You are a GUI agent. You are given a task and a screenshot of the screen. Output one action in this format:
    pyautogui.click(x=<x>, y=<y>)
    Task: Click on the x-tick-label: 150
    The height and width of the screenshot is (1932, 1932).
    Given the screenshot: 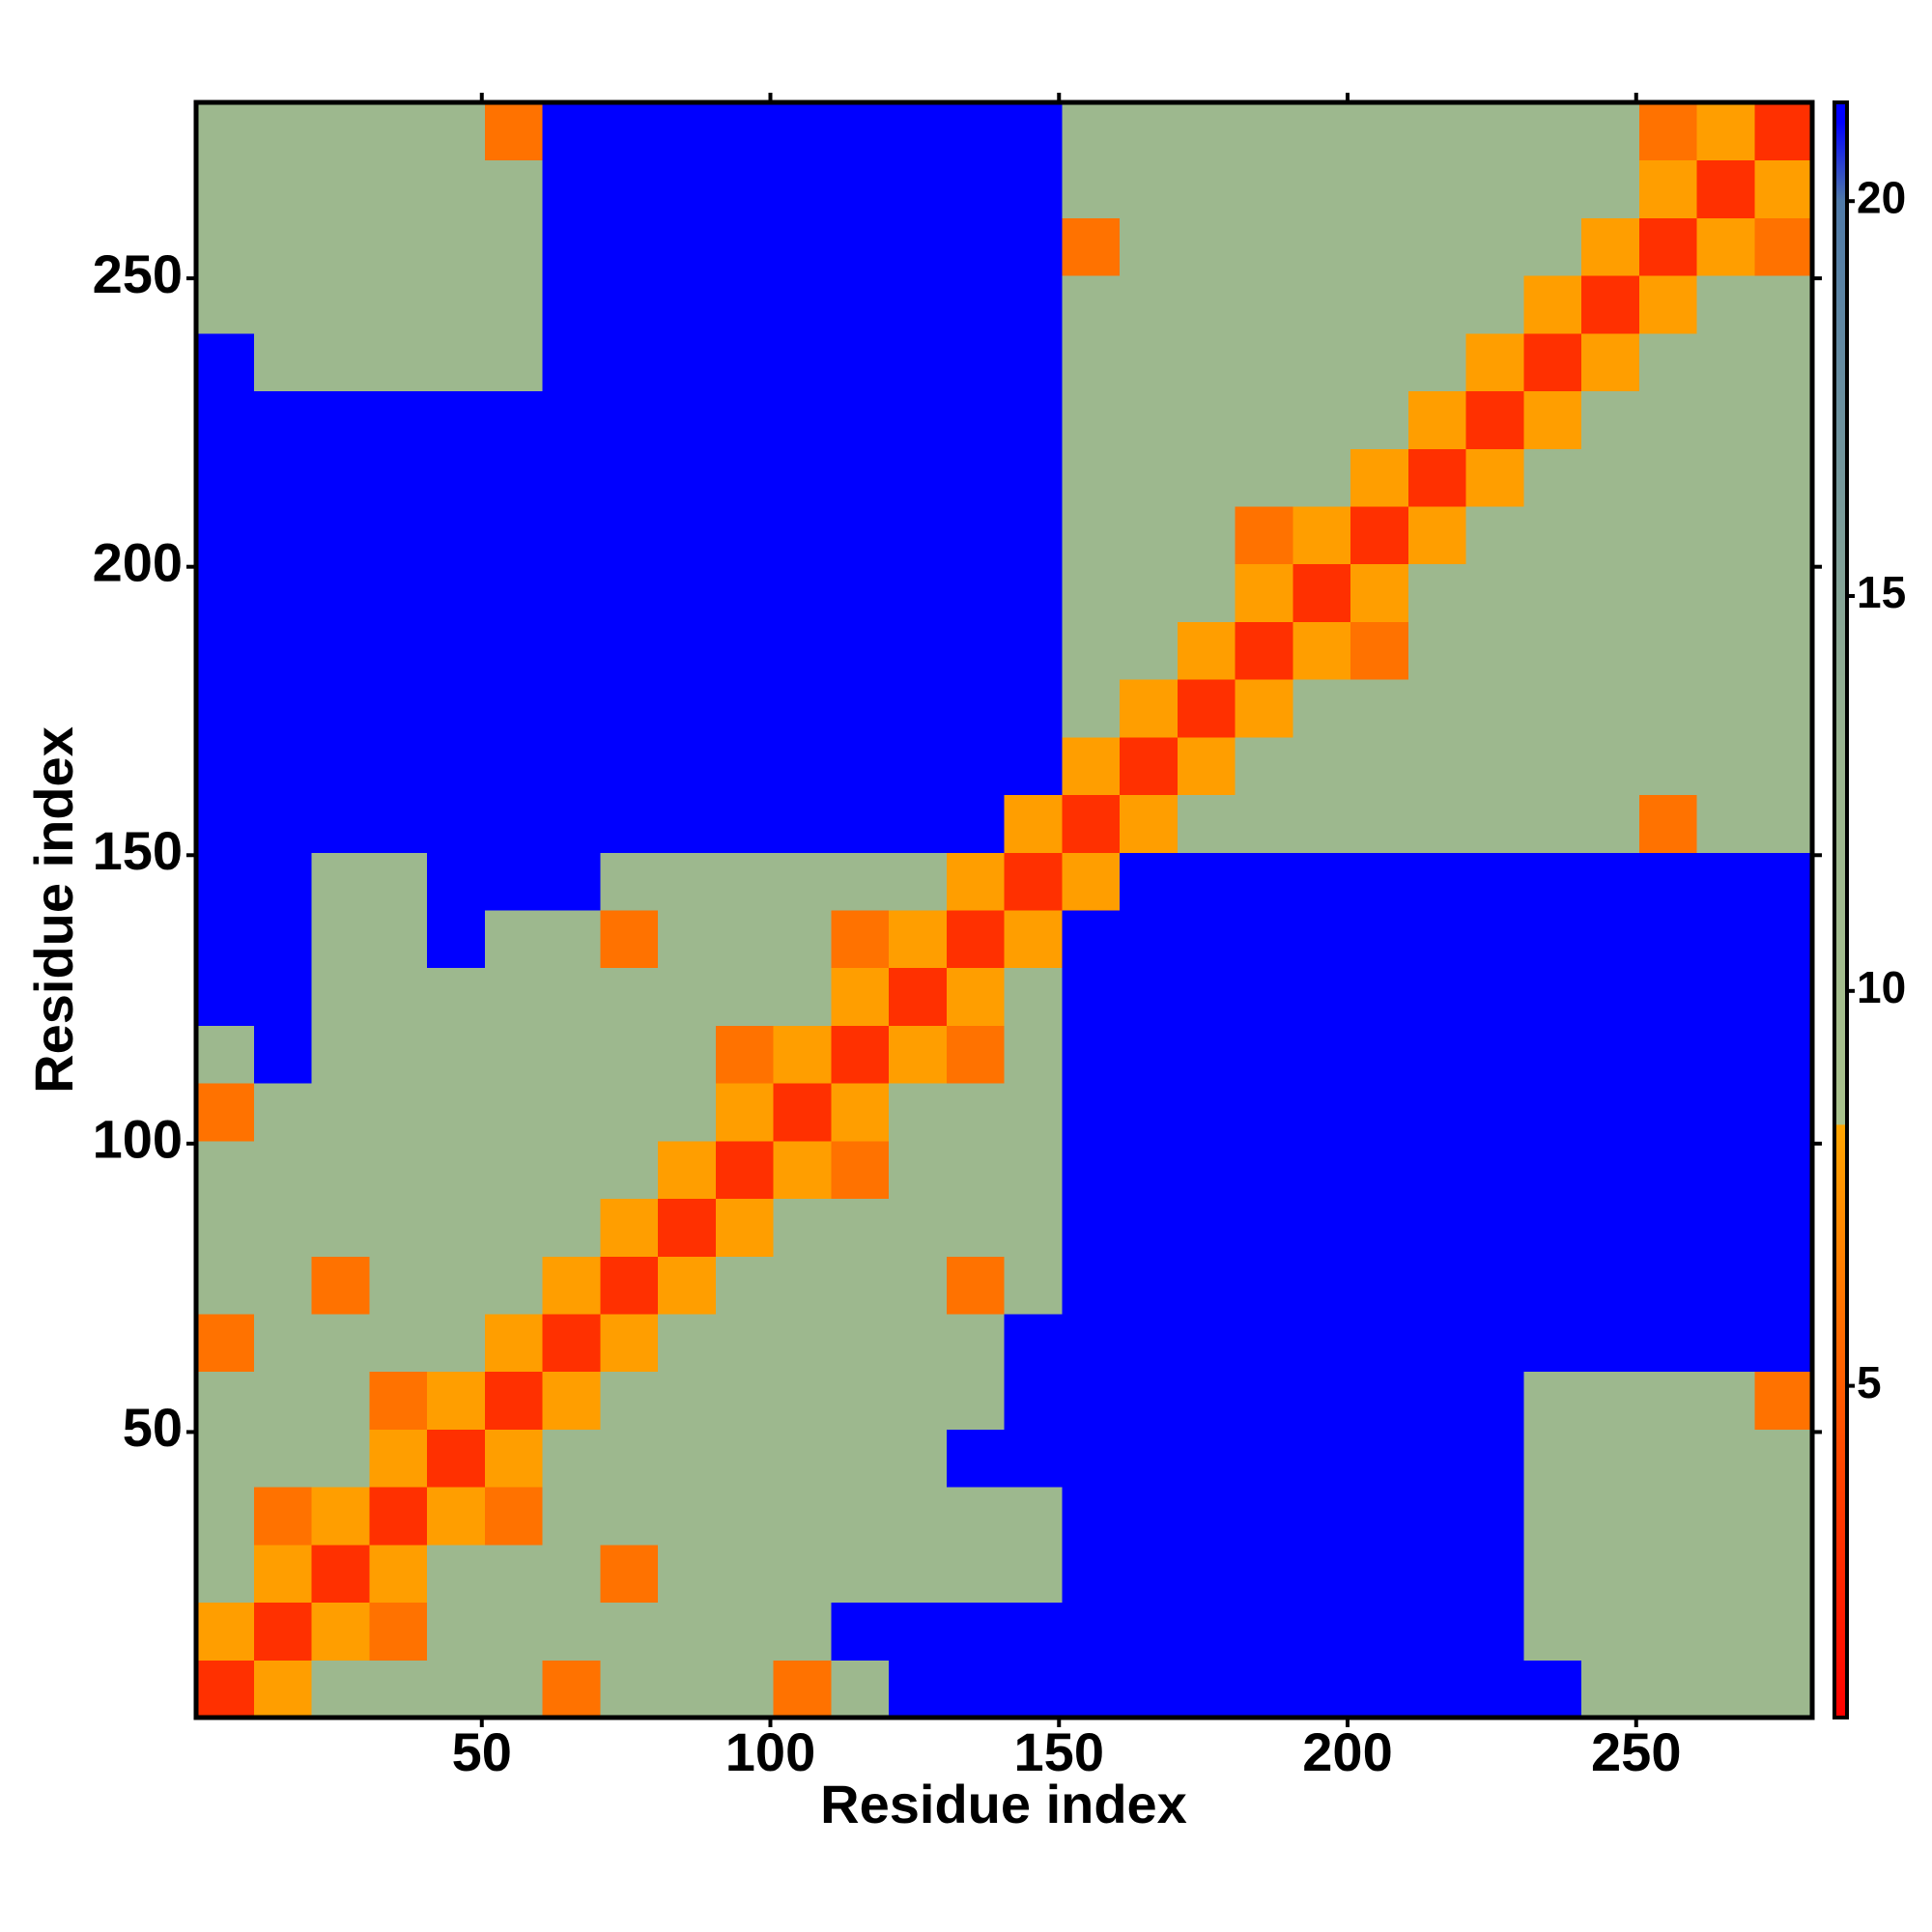 What is the action you would take?
    pyautogui.click(x=1059, y=1751)
    